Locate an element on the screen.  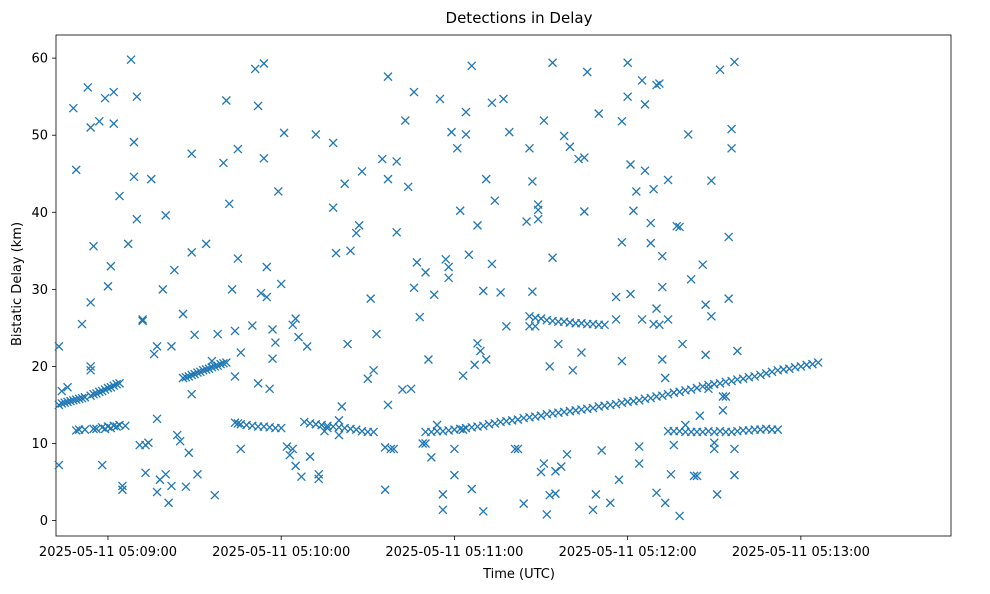
x-axis-label: Time (UTC) is located at coordinates (518, 574).